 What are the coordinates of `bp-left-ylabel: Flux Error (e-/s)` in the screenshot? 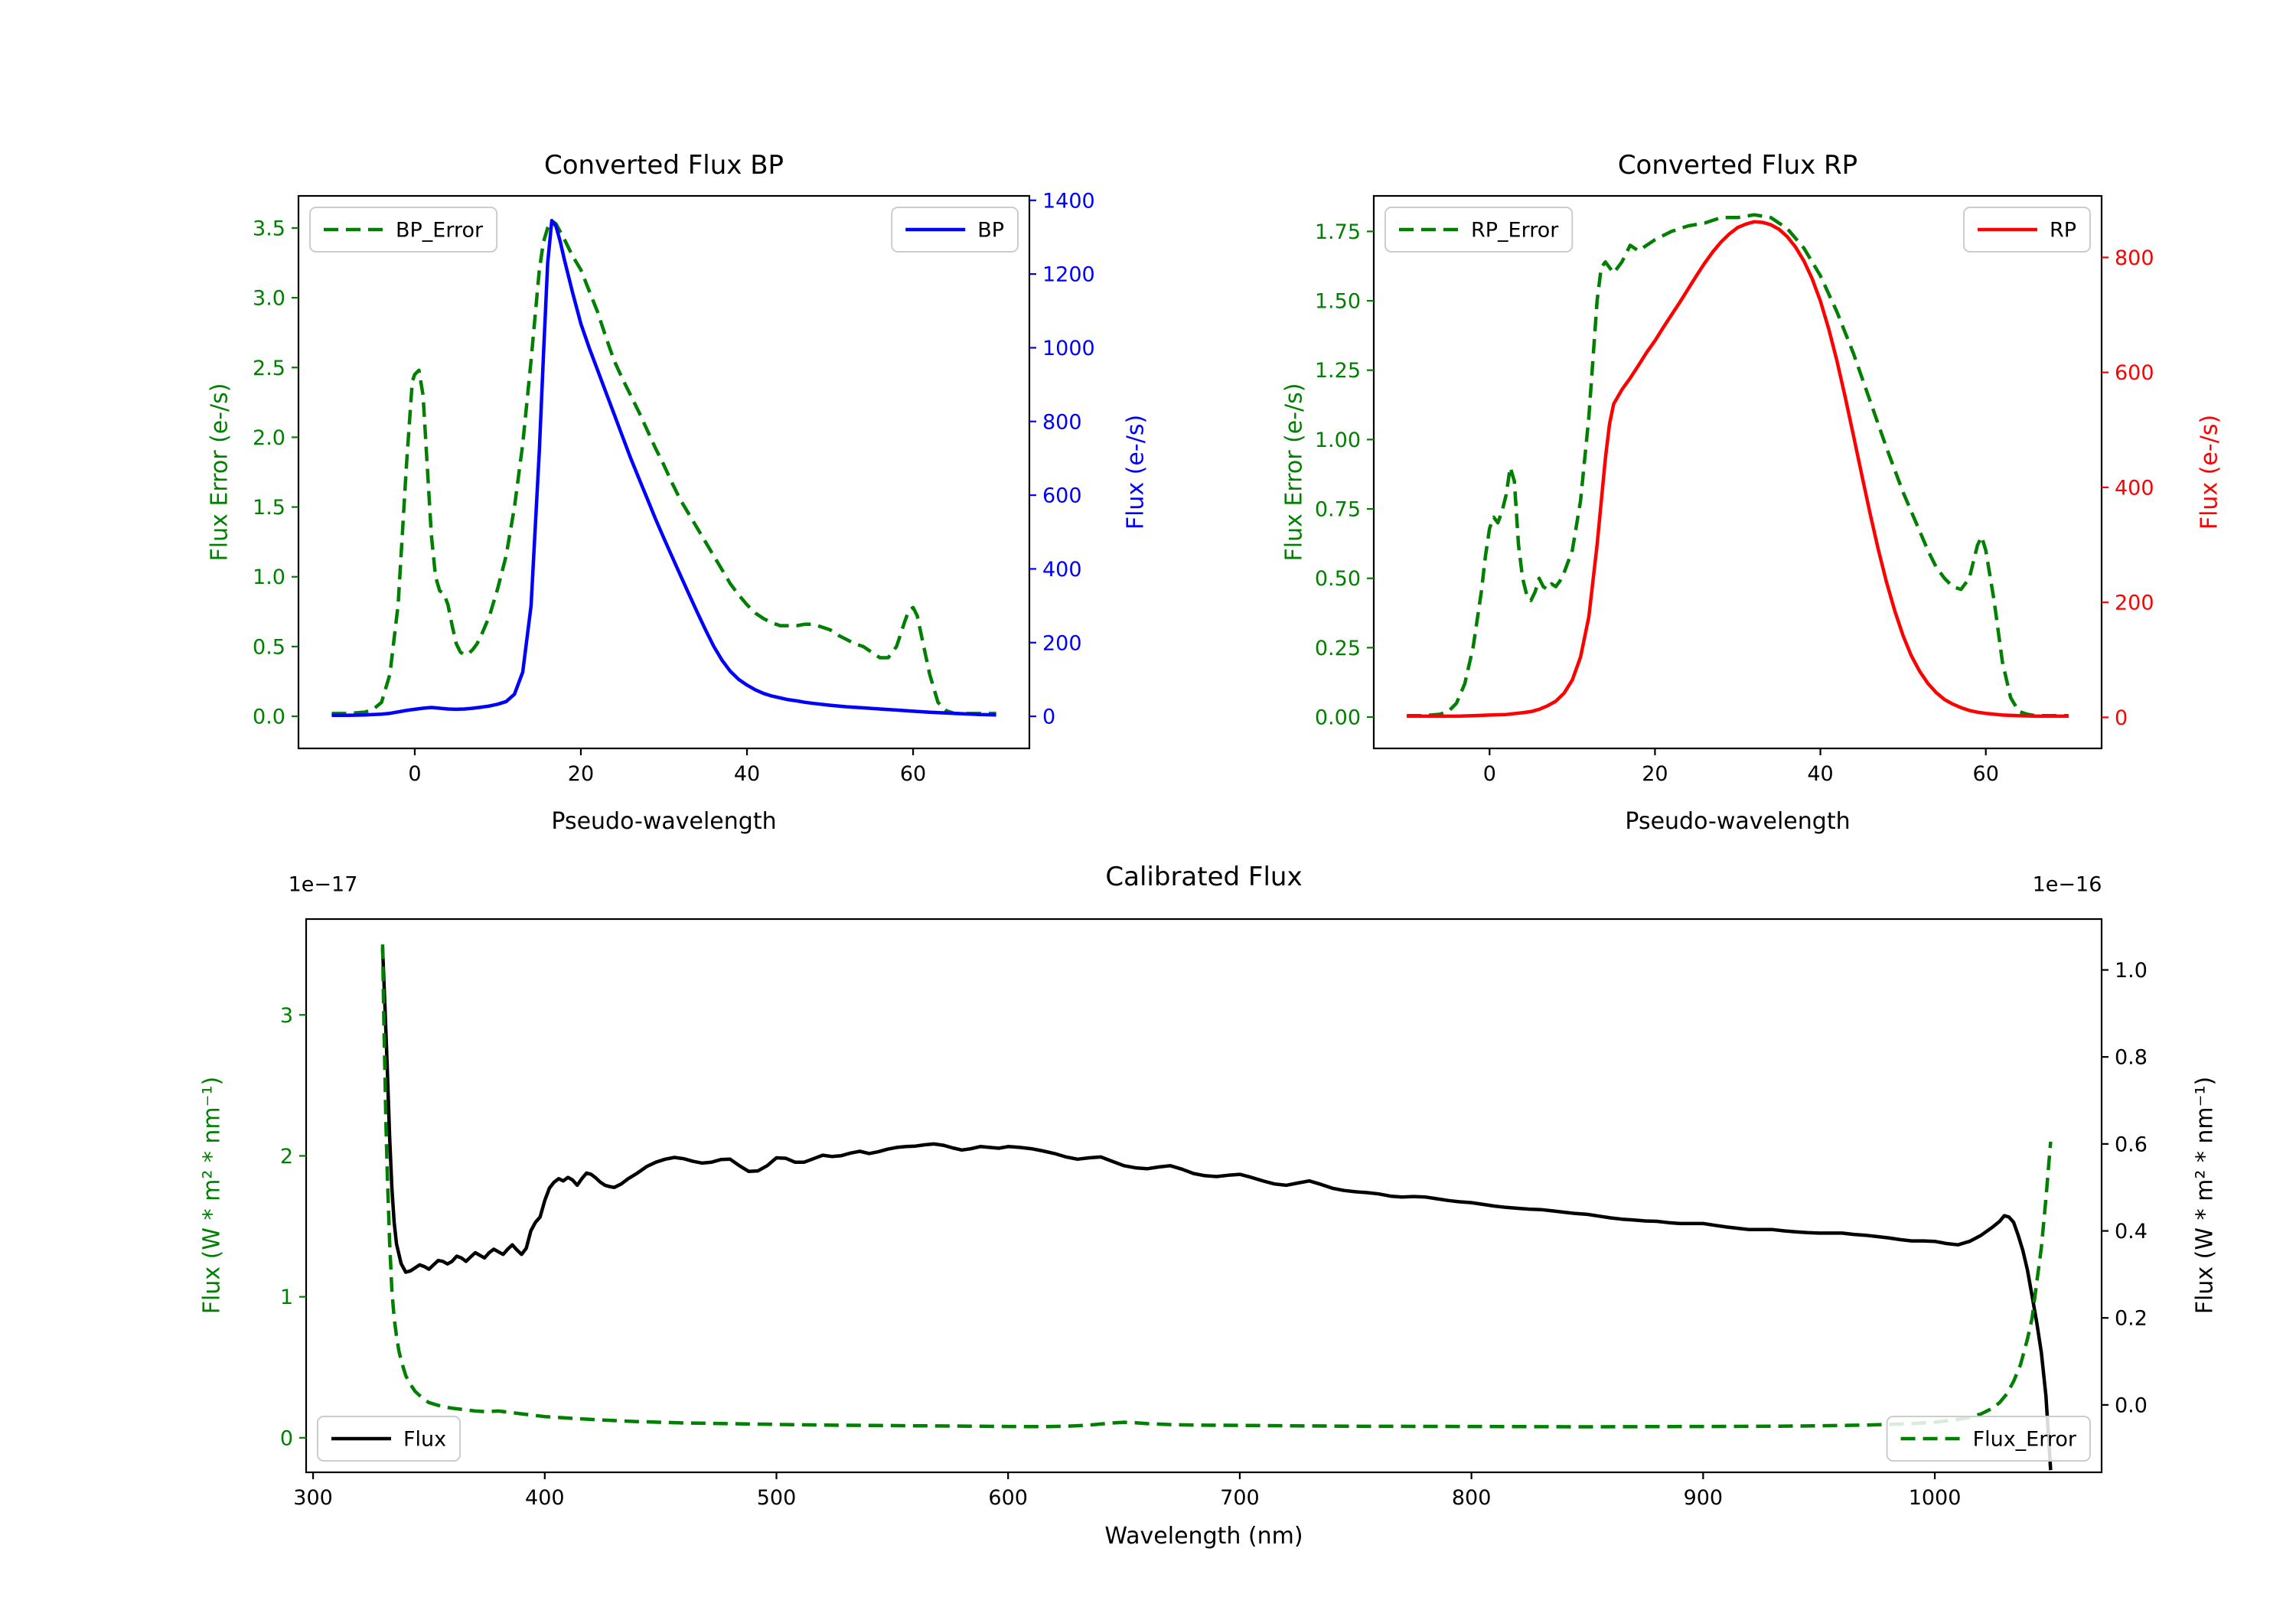 It's located at (219, 472).